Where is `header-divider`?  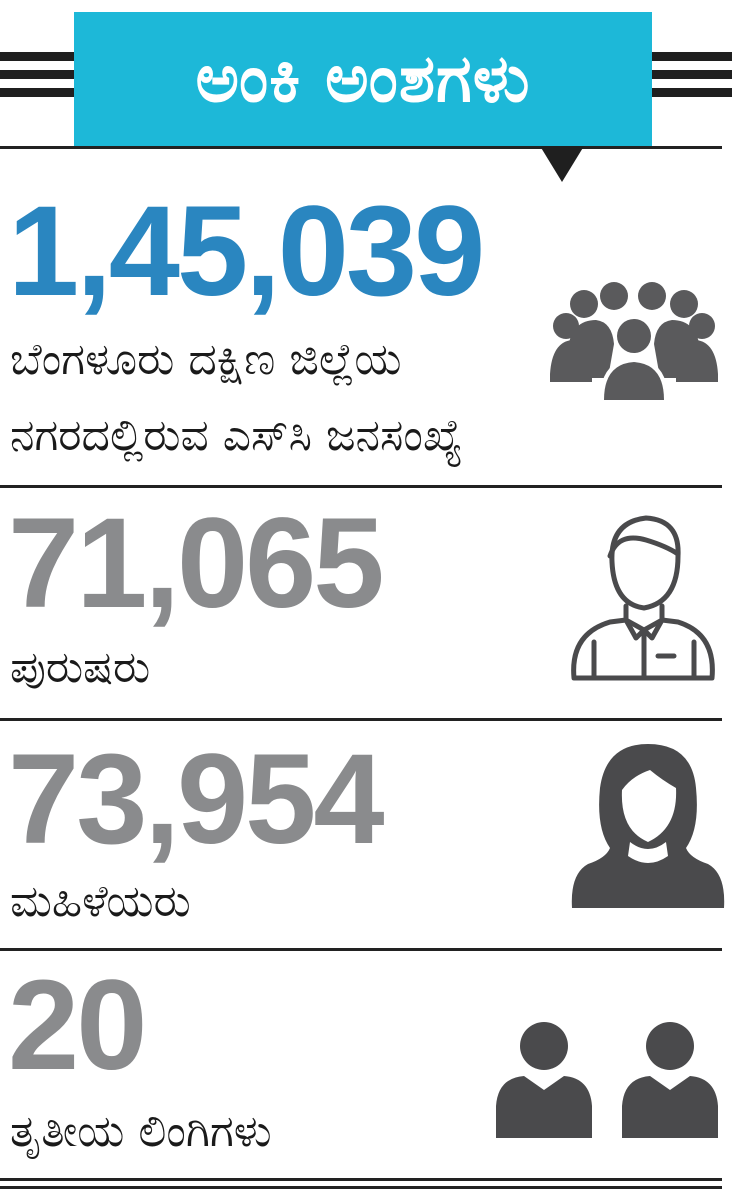 header-divider is located at coordinates (361, 147).